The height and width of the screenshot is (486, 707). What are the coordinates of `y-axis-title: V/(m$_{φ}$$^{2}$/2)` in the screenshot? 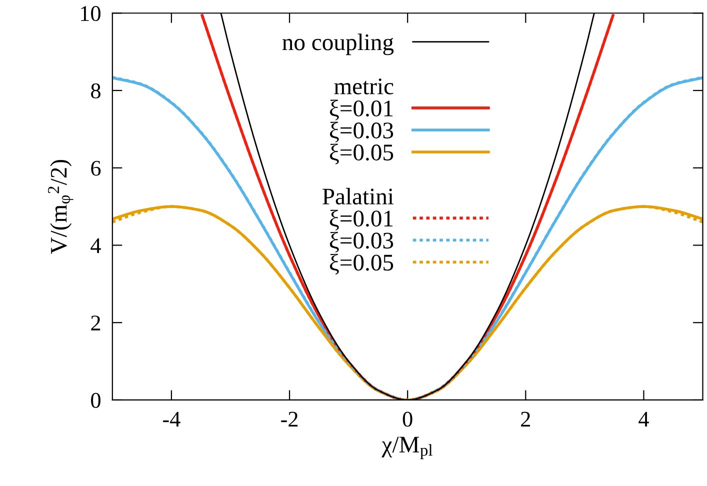 It's located at (61, 207).